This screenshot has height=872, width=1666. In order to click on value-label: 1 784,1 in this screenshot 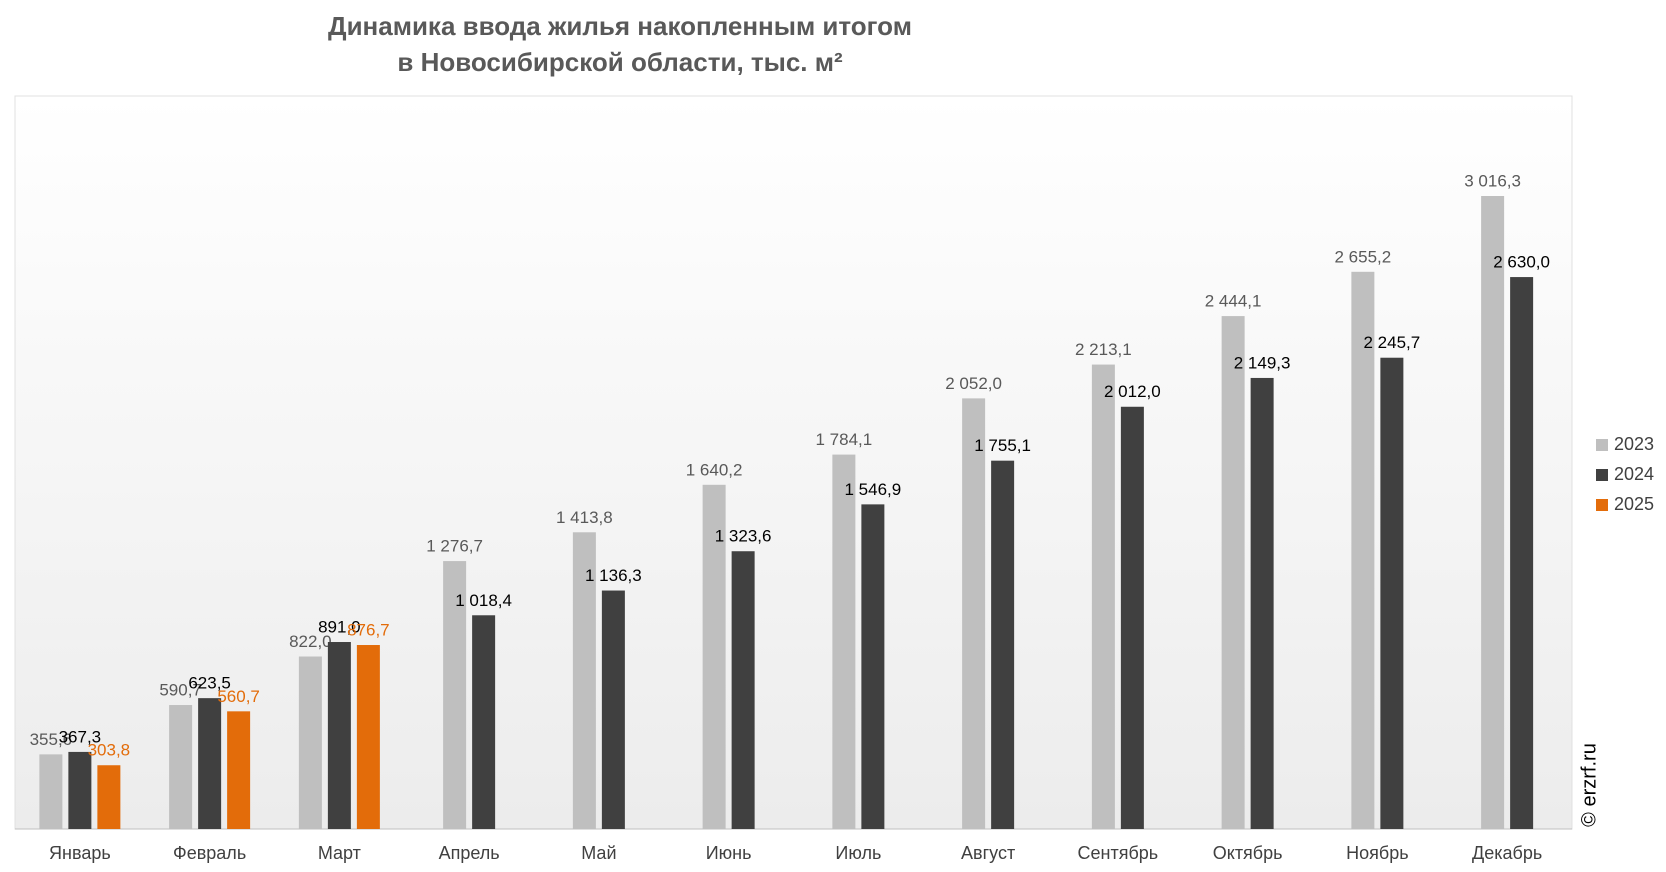, I will do `click(844, 439)`.